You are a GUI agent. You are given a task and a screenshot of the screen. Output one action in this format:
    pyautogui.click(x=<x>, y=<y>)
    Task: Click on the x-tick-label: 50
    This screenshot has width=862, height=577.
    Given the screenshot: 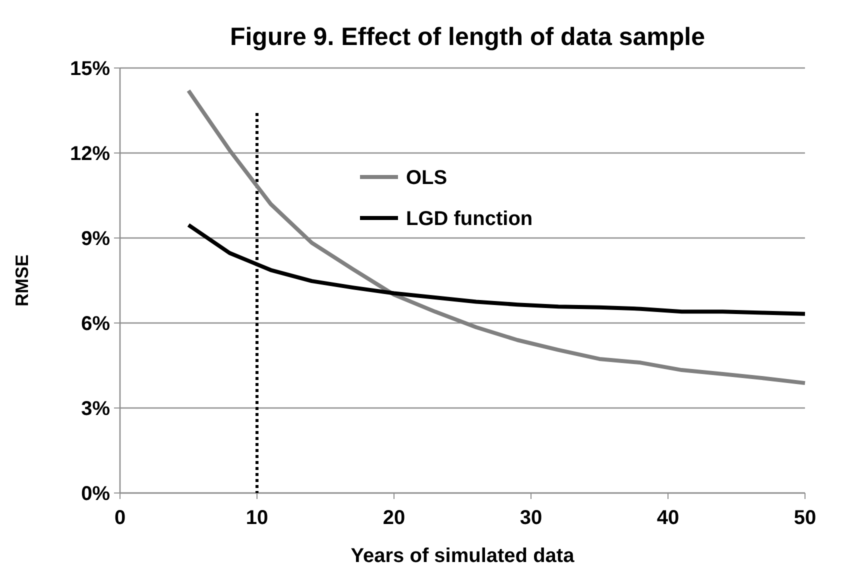 What is the action you would take?
    pyautogui.click(x=805, y=518)
    